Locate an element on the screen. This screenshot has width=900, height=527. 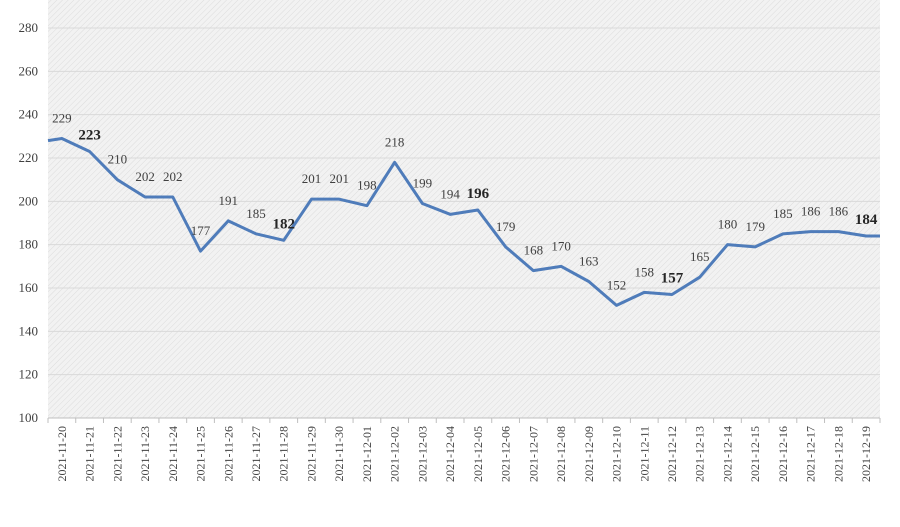
data-label: 199 is located at coordinates (423, 183).